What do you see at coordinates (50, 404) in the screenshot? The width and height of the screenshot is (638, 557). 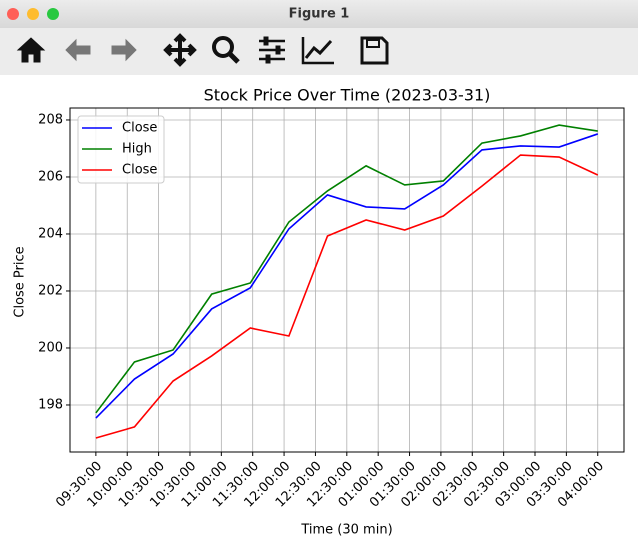 I see `y-tick-label: 198` at bounding box center [50, 404].